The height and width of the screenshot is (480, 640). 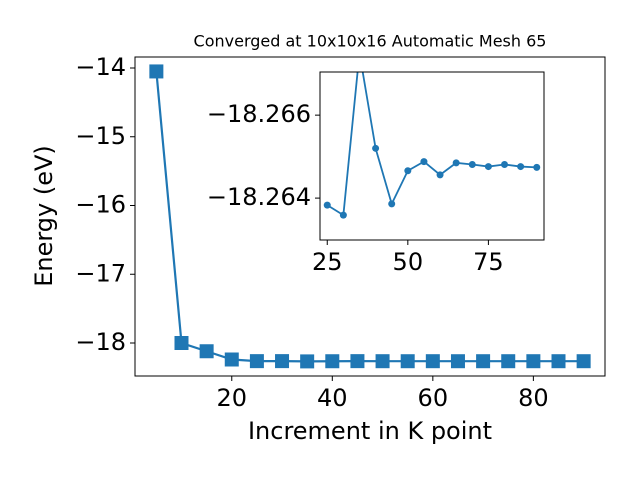 I want to click on x-tick-label: 40, so click(x=332, y=398).